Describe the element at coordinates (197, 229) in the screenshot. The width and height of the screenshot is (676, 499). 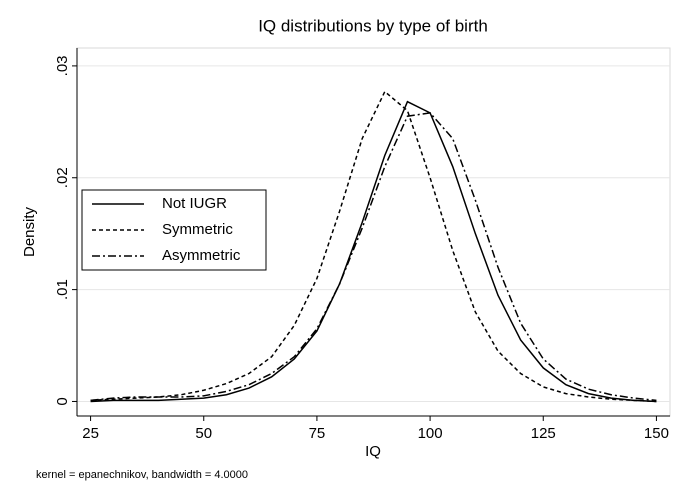
I see `legend-label: Symmetric` at that location.